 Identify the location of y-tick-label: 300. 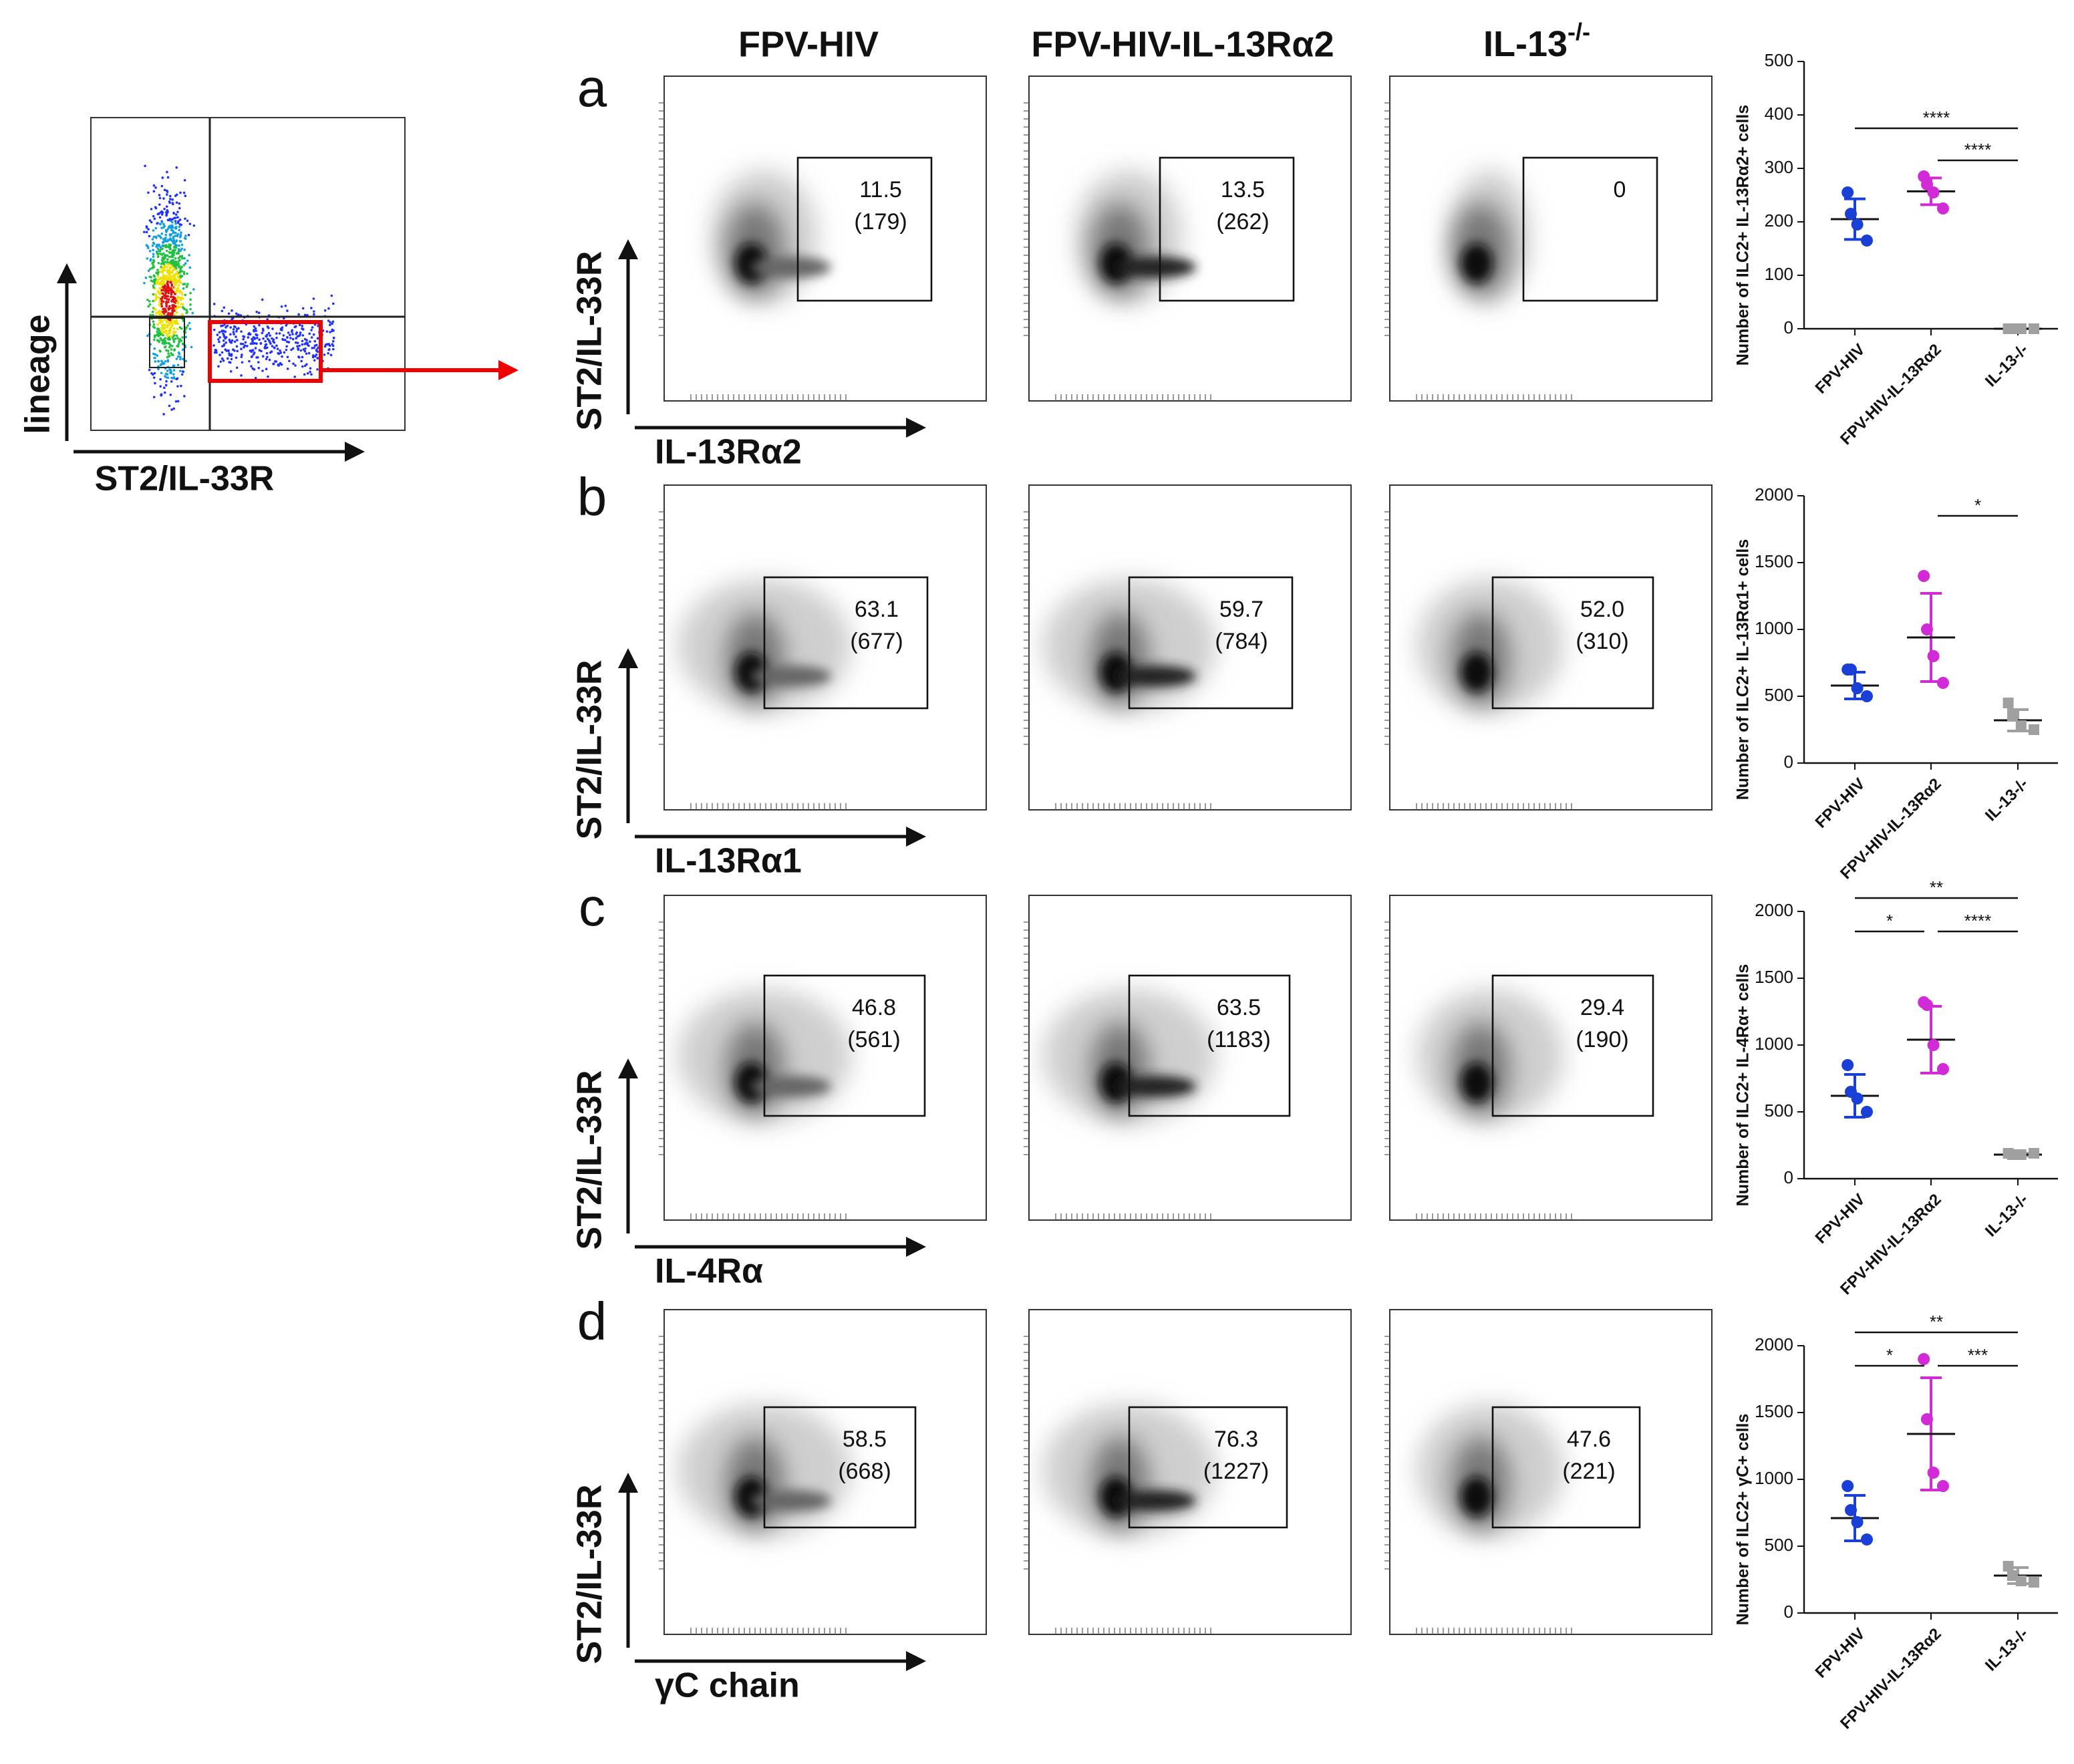
(1779, 167).